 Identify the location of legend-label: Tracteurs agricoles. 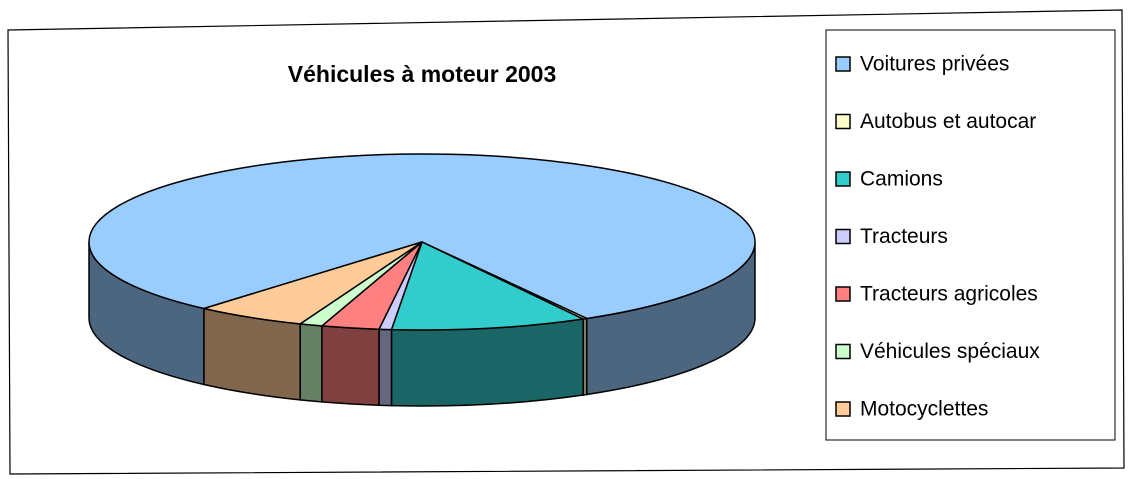
(949, 294).